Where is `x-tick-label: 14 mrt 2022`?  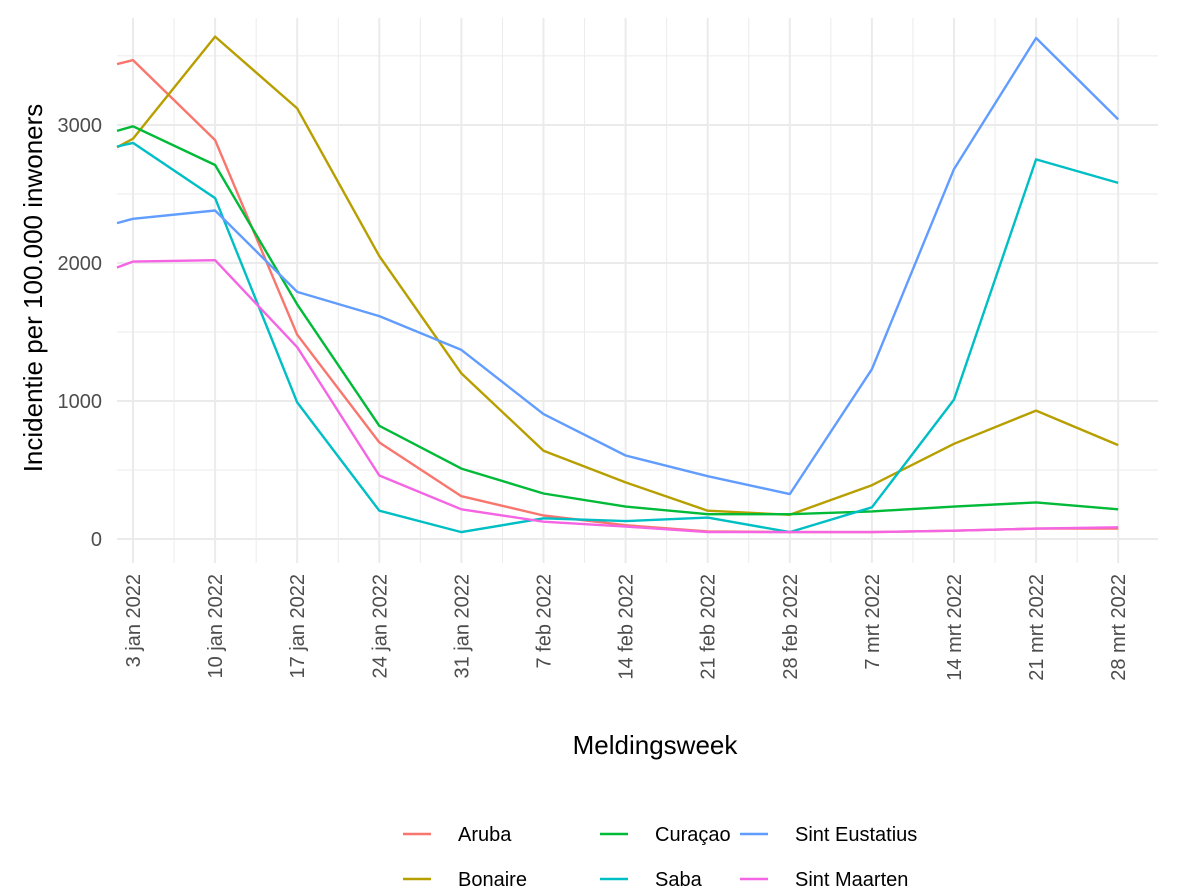
x-tick-label: 14 mrt 2022 is located at coordinates (955, 627).